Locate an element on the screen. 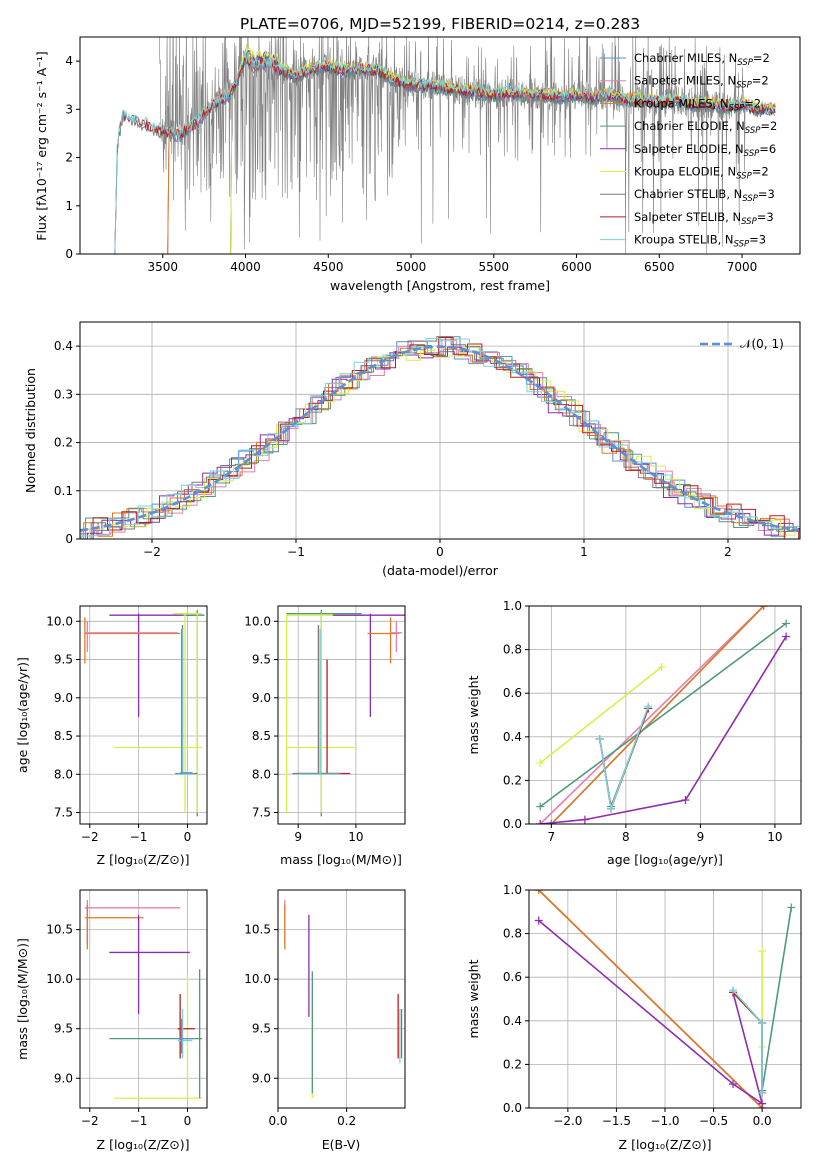  x-axis-label: wavelength [Angstrom, rest frame] is located at coordinates (440, 285).